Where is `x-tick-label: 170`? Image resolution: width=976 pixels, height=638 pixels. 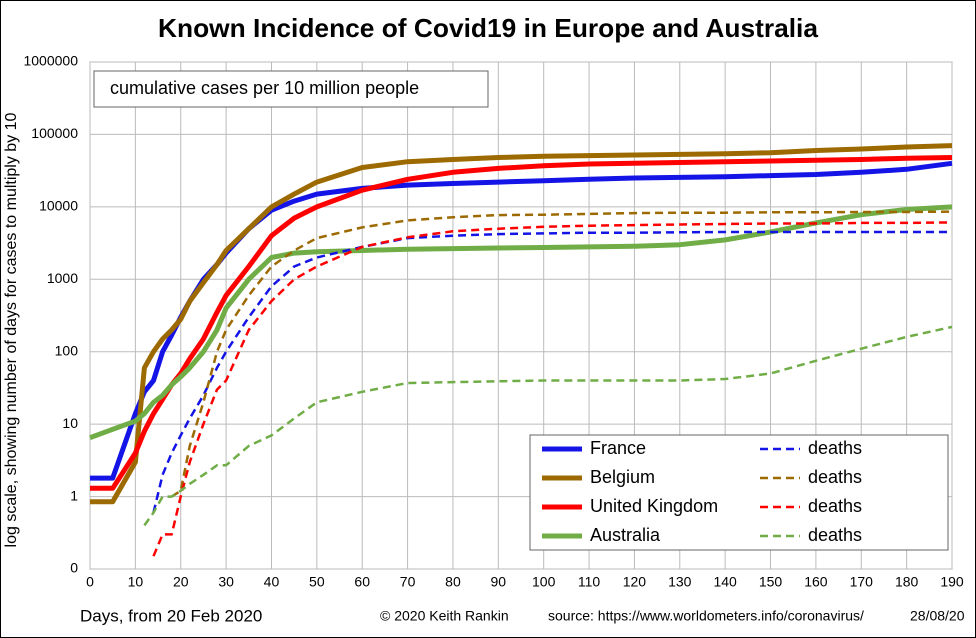 x-tick-label: 170 is located at coordinates (862, 582).